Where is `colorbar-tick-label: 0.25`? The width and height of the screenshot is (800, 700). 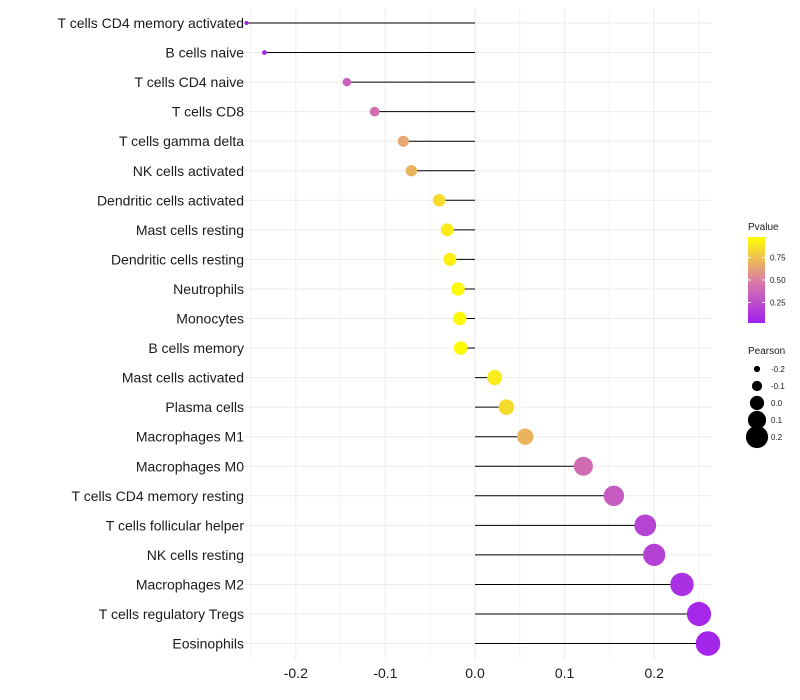
colorbar-tick-label: 0.25 is located at coordinates (778, 302).